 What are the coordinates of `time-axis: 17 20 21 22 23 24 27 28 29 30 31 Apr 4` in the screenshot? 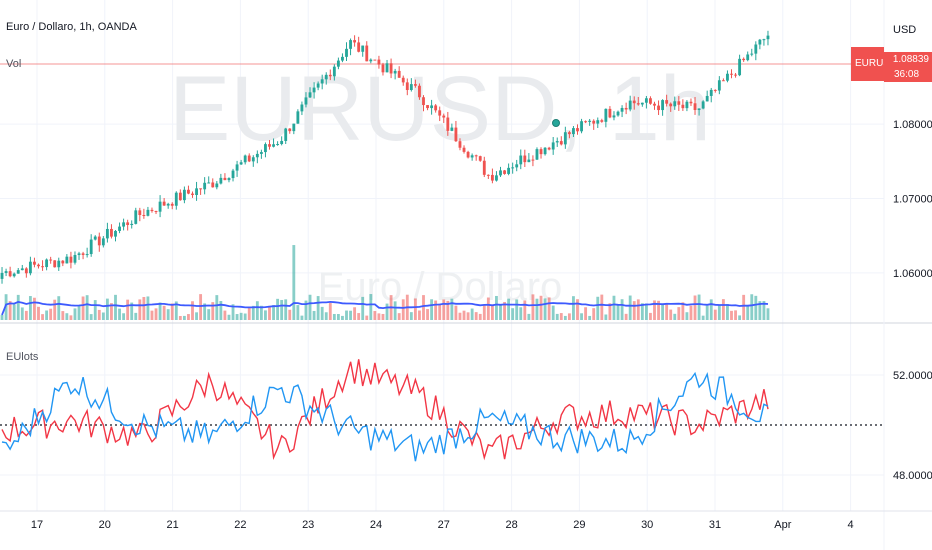 It's located at (442, 525).